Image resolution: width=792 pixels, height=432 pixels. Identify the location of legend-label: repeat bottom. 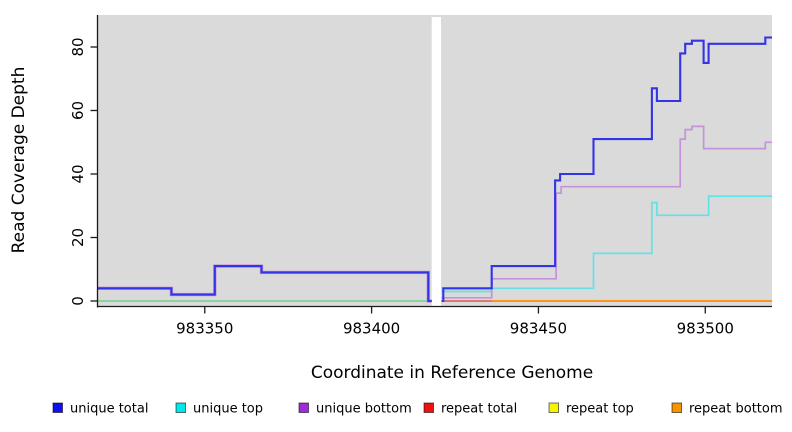
(736, 409).